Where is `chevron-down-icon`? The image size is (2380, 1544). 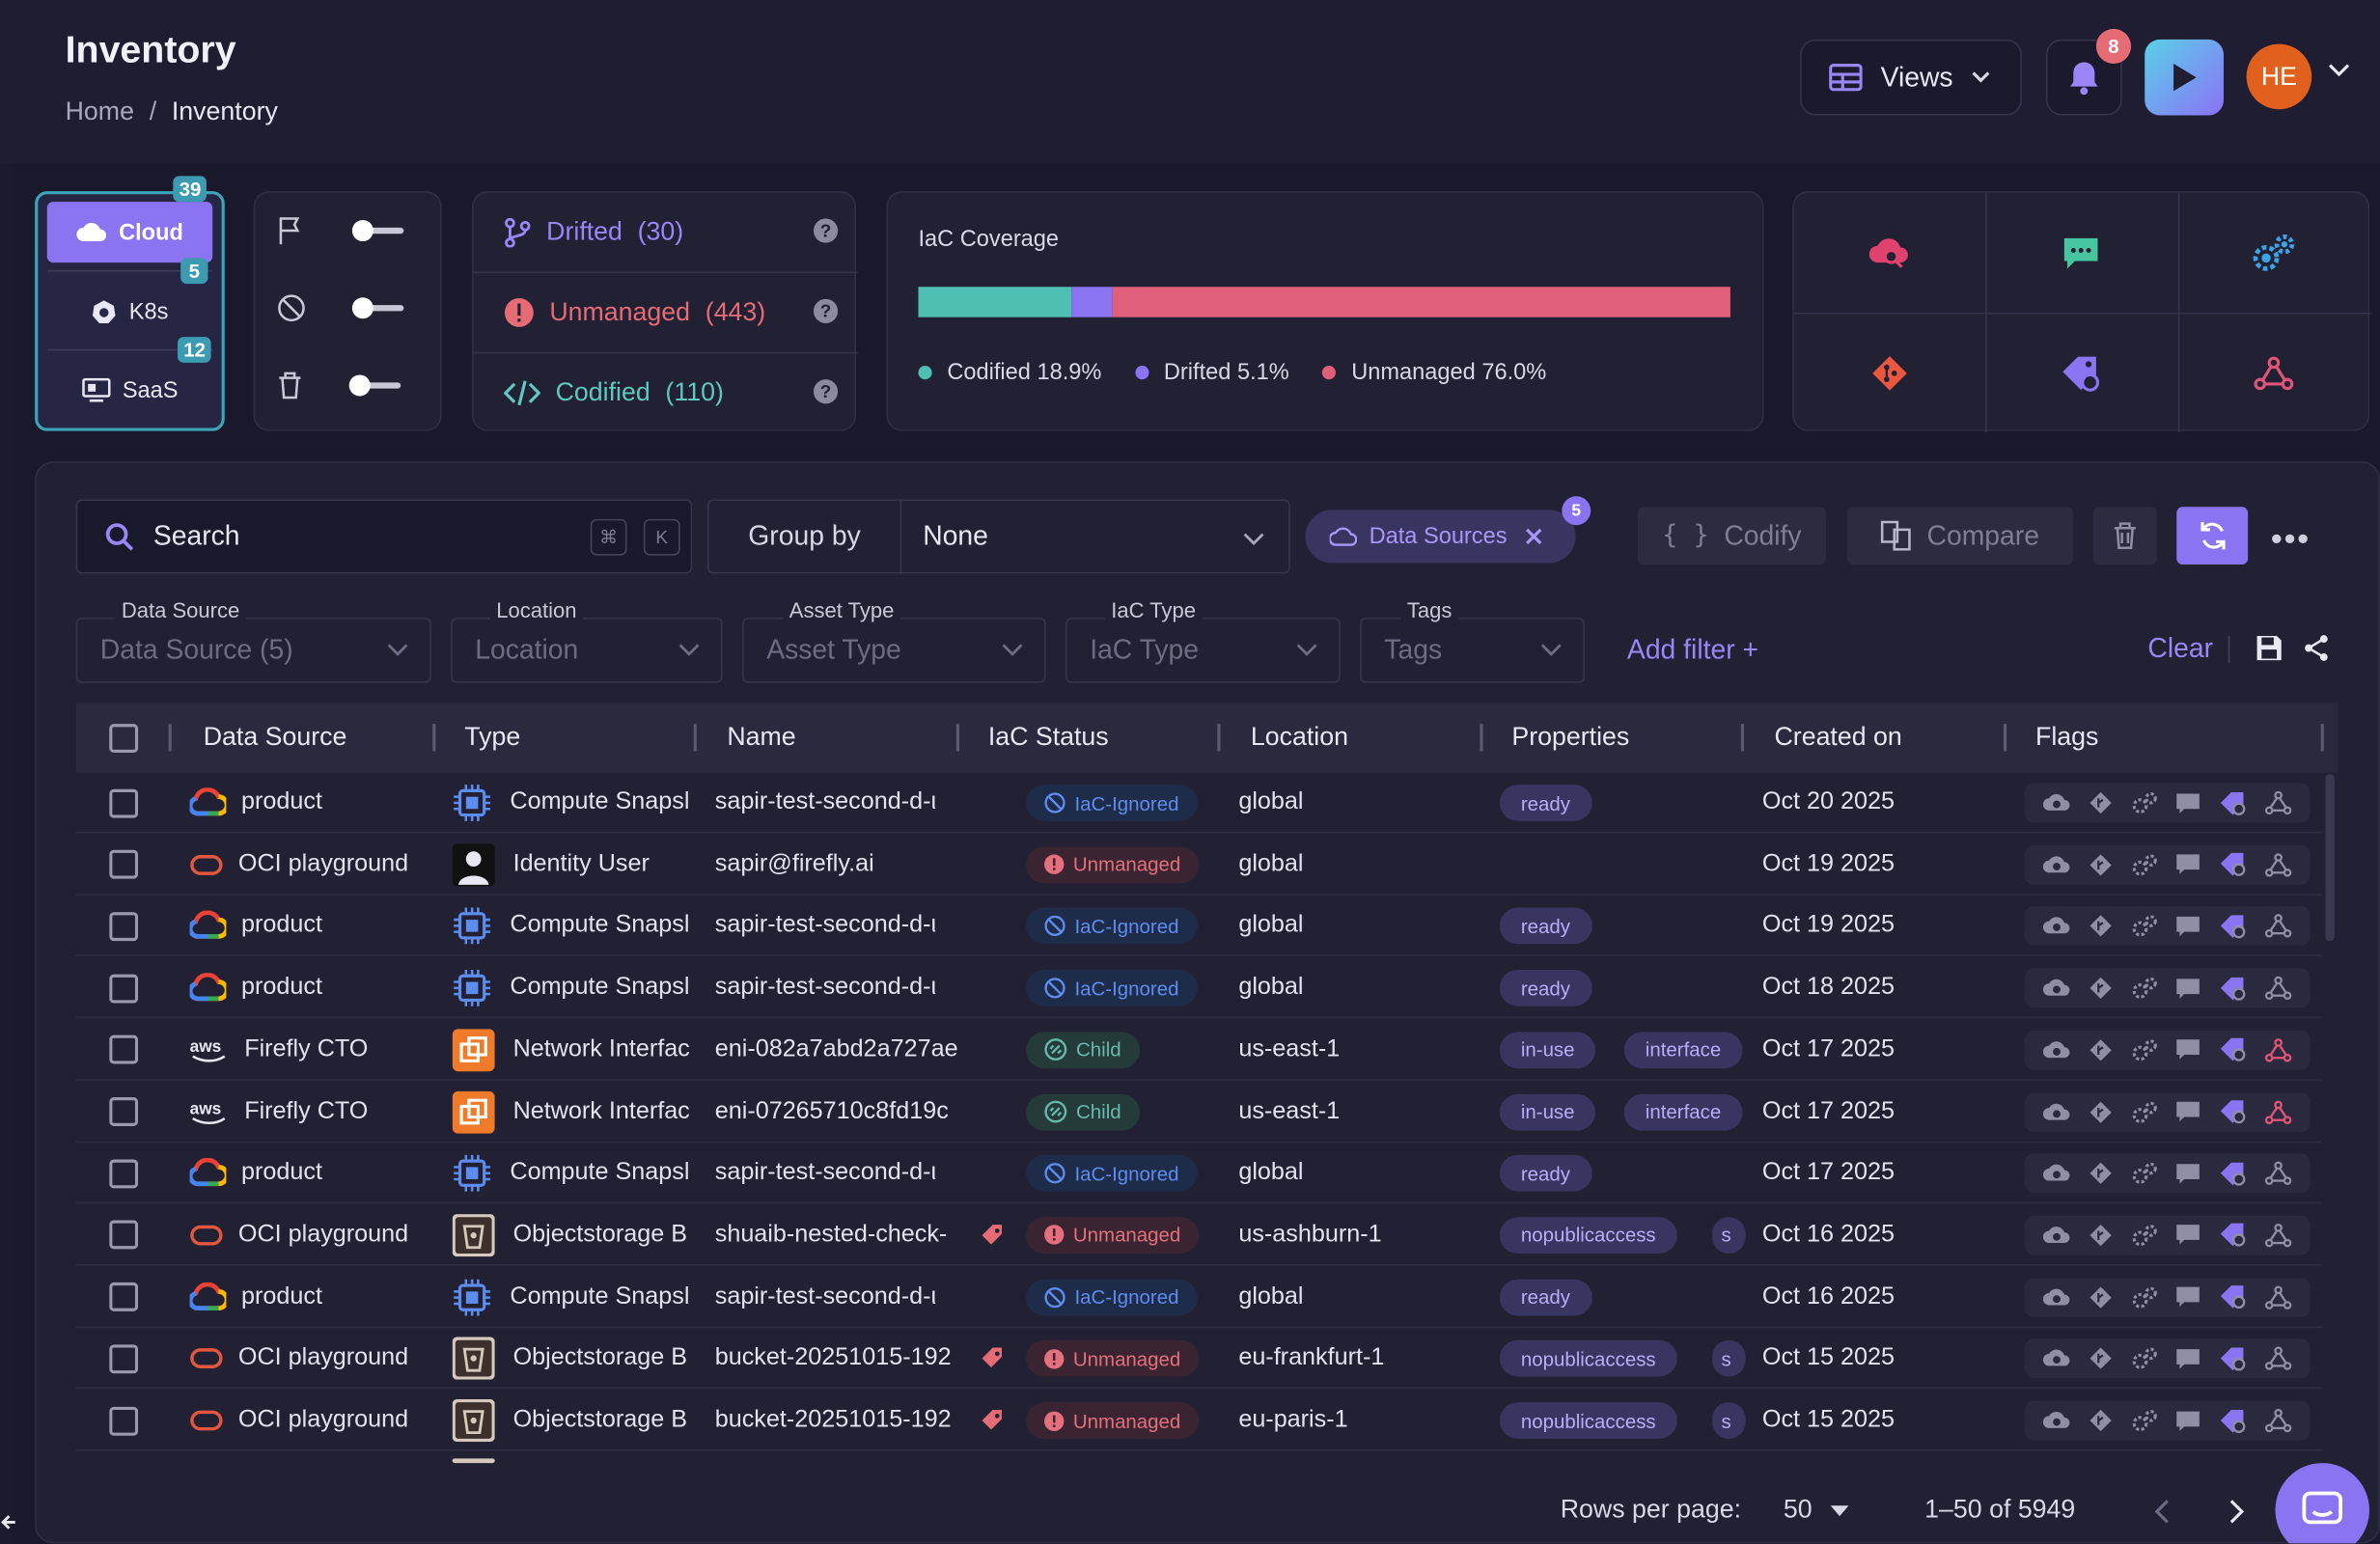
chevron-down-icon is located at coordinates (2339, 70).